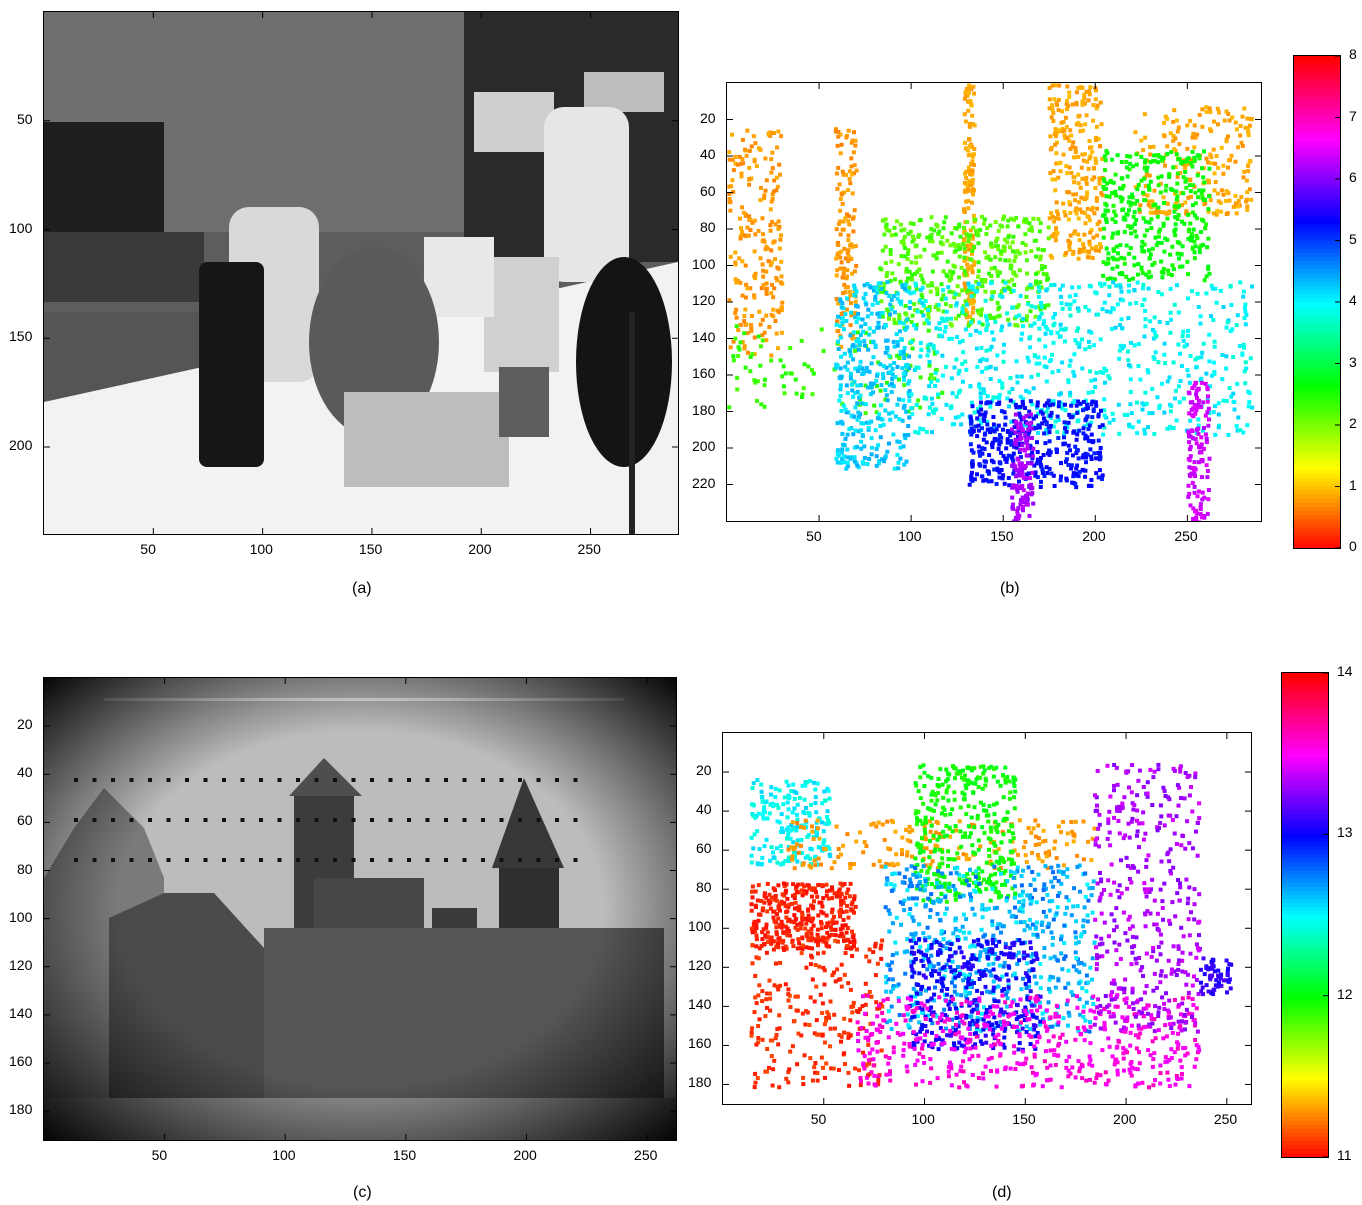  Describe the element at coordinates (25, 724) in the screenshot. I see `y-tick-label: 20` at that location.